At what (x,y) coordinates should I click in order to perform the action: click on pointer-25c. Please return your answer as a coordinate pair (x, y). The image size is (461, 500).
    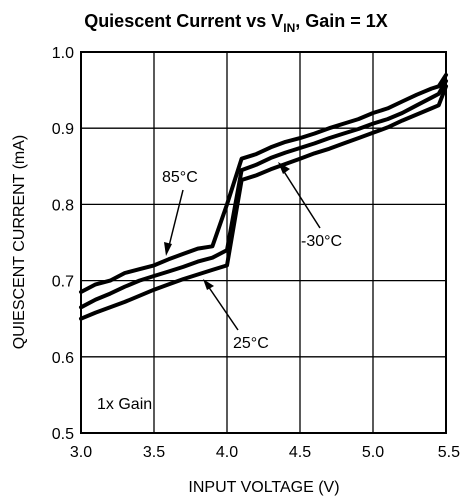
    Looking at the image, I should click on (223, 308).